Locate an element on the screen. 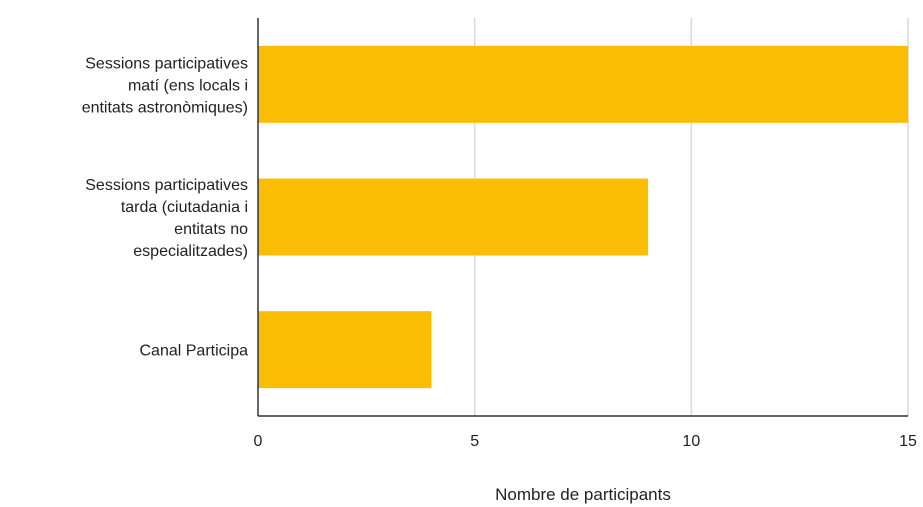 The width and height of the screenshot is (923, 507). category-label-line: Canal Participa is located at coordinates (194, 351).